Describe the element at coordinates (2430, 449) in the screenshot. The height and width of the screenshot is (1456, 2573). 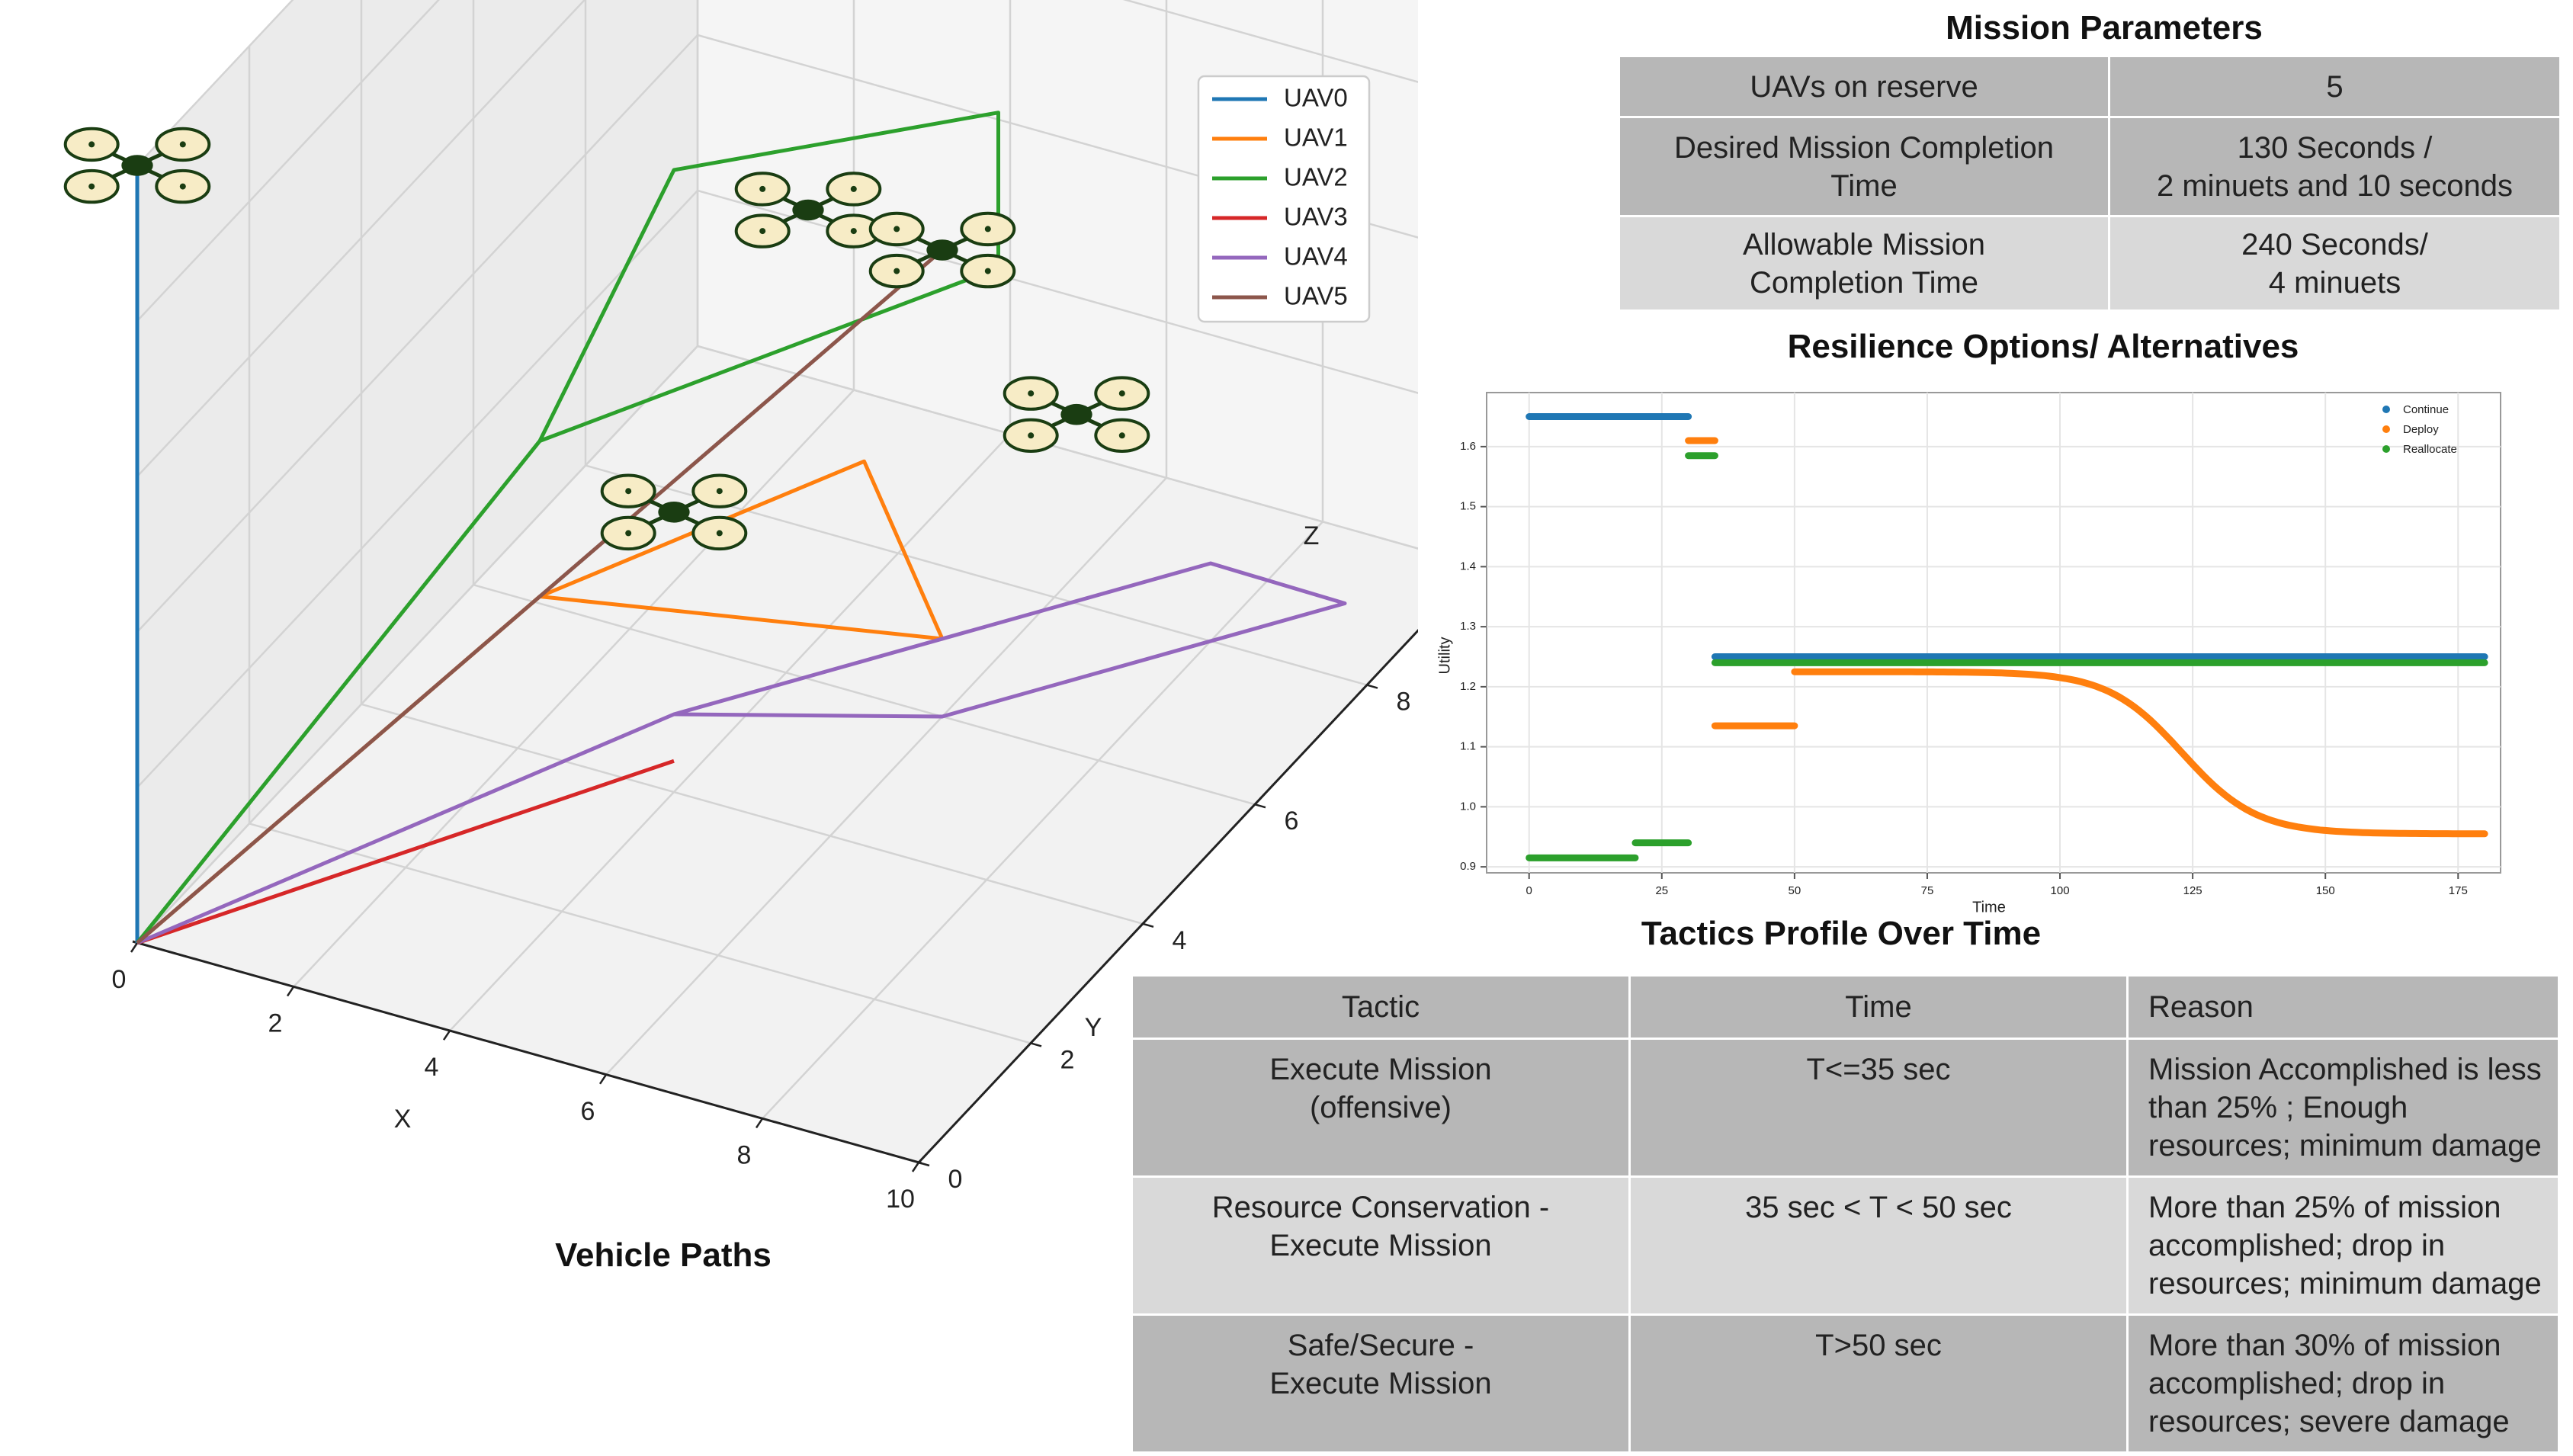
I see `legend-label: Reallocate` at that location.